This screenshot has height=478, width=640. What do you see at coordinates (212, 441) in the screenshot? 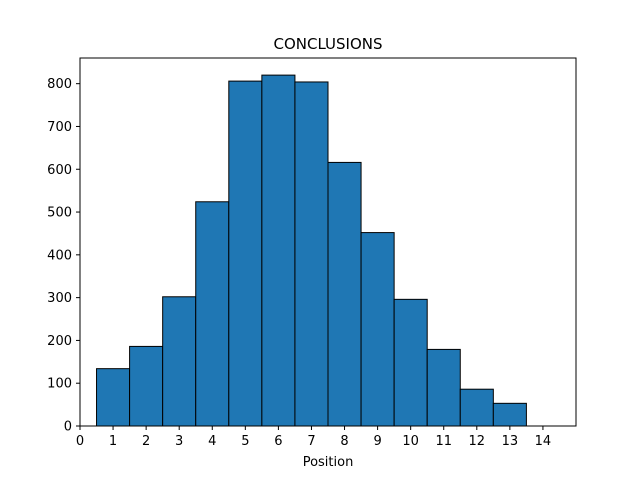
I see `x-tick-label-4: 4` at bounding box center [212, 441].